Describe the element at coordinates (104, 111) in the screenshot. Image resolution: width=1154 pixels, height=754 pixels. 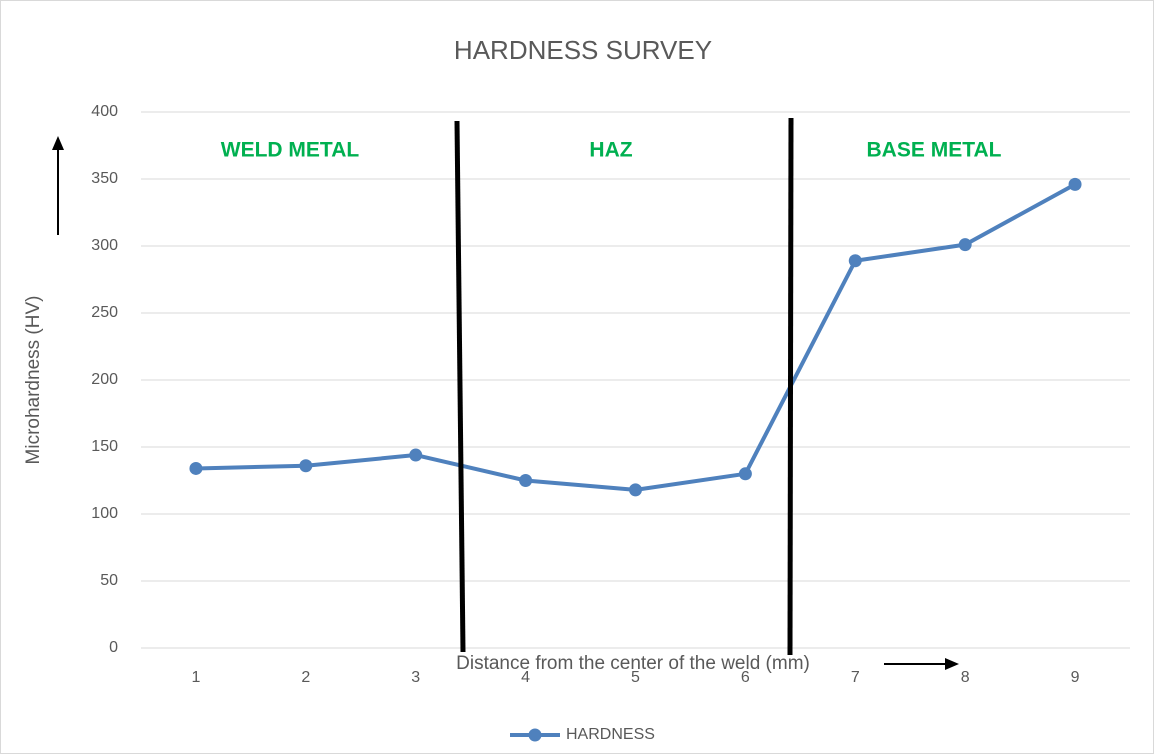
I see `y-tick-label: 400` at that location.